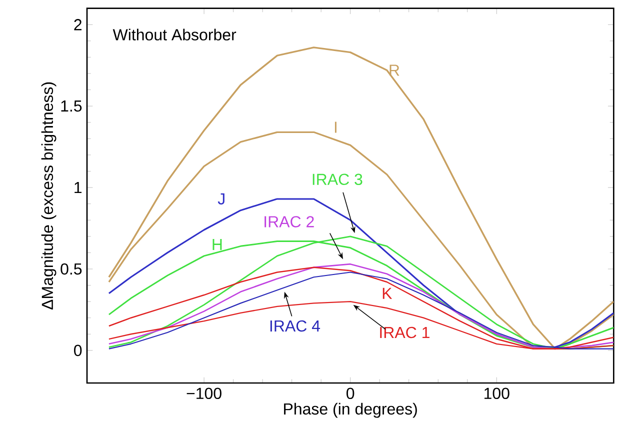 The height and width of the screenshot is (430, 625). Describe the element at coordinates (350, 410) in the screenshot. I see `x-axis-title: Phase (in degrees)` at that location.